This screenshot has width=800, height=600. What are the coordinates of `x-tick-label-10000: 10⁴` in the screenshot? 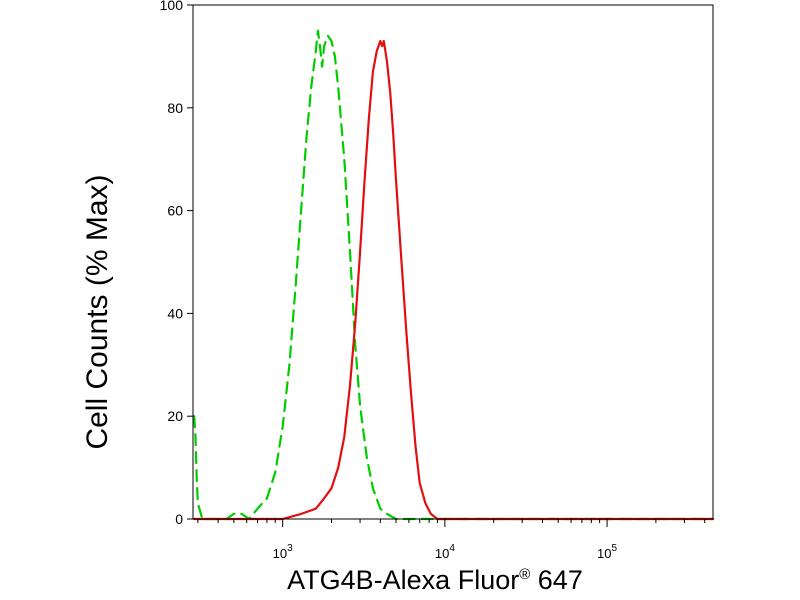 It's located at (445, 552).